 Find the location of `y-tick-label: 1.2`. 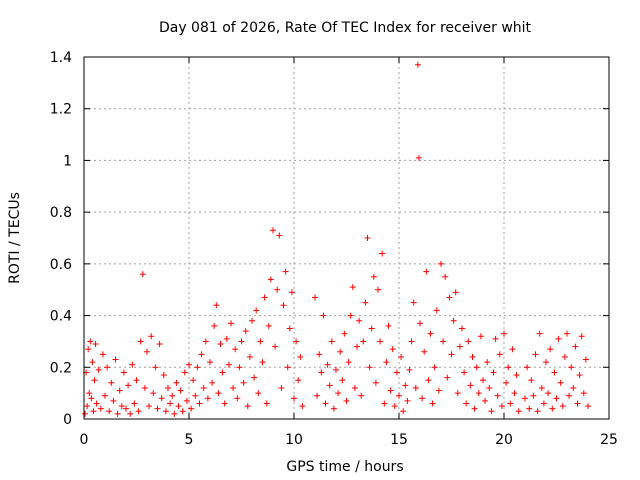

y-tick-label: 1.2 is located at coordinates (61, 110).